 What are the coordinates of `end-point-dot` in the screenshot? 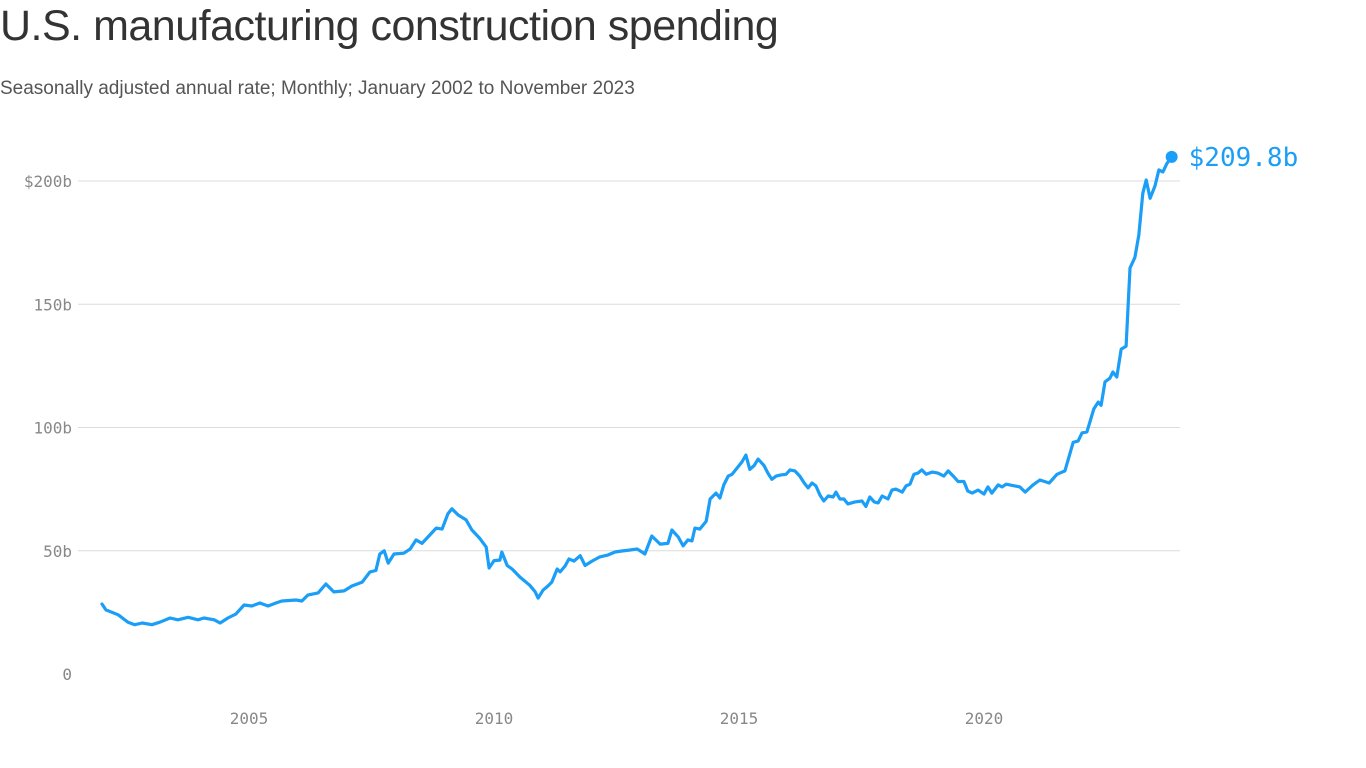 It's located at (1171, 156).